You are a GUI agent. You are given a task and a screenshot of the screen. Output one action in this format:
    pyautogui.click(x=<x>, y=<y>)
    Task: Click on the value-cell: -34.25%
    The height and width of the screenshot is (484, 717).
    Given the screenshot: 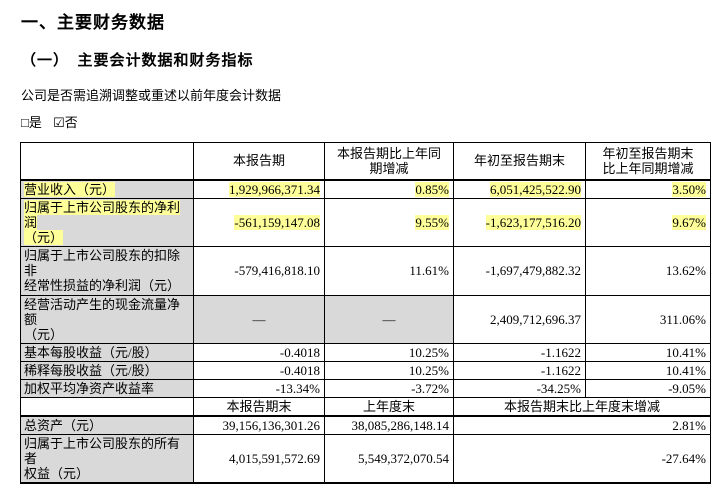 What is the action you would take?
    pyautogui.click(x=519, y=388)
    